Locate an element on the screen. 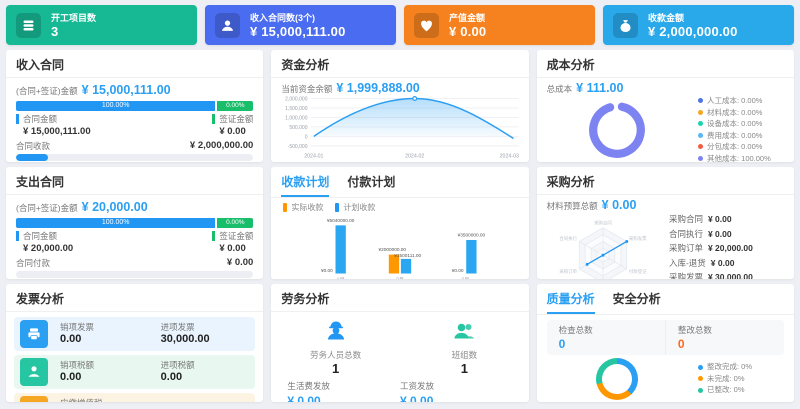 The image size is (800, 409). metric-label: 销项税额 is located at coordinates (77, 365).